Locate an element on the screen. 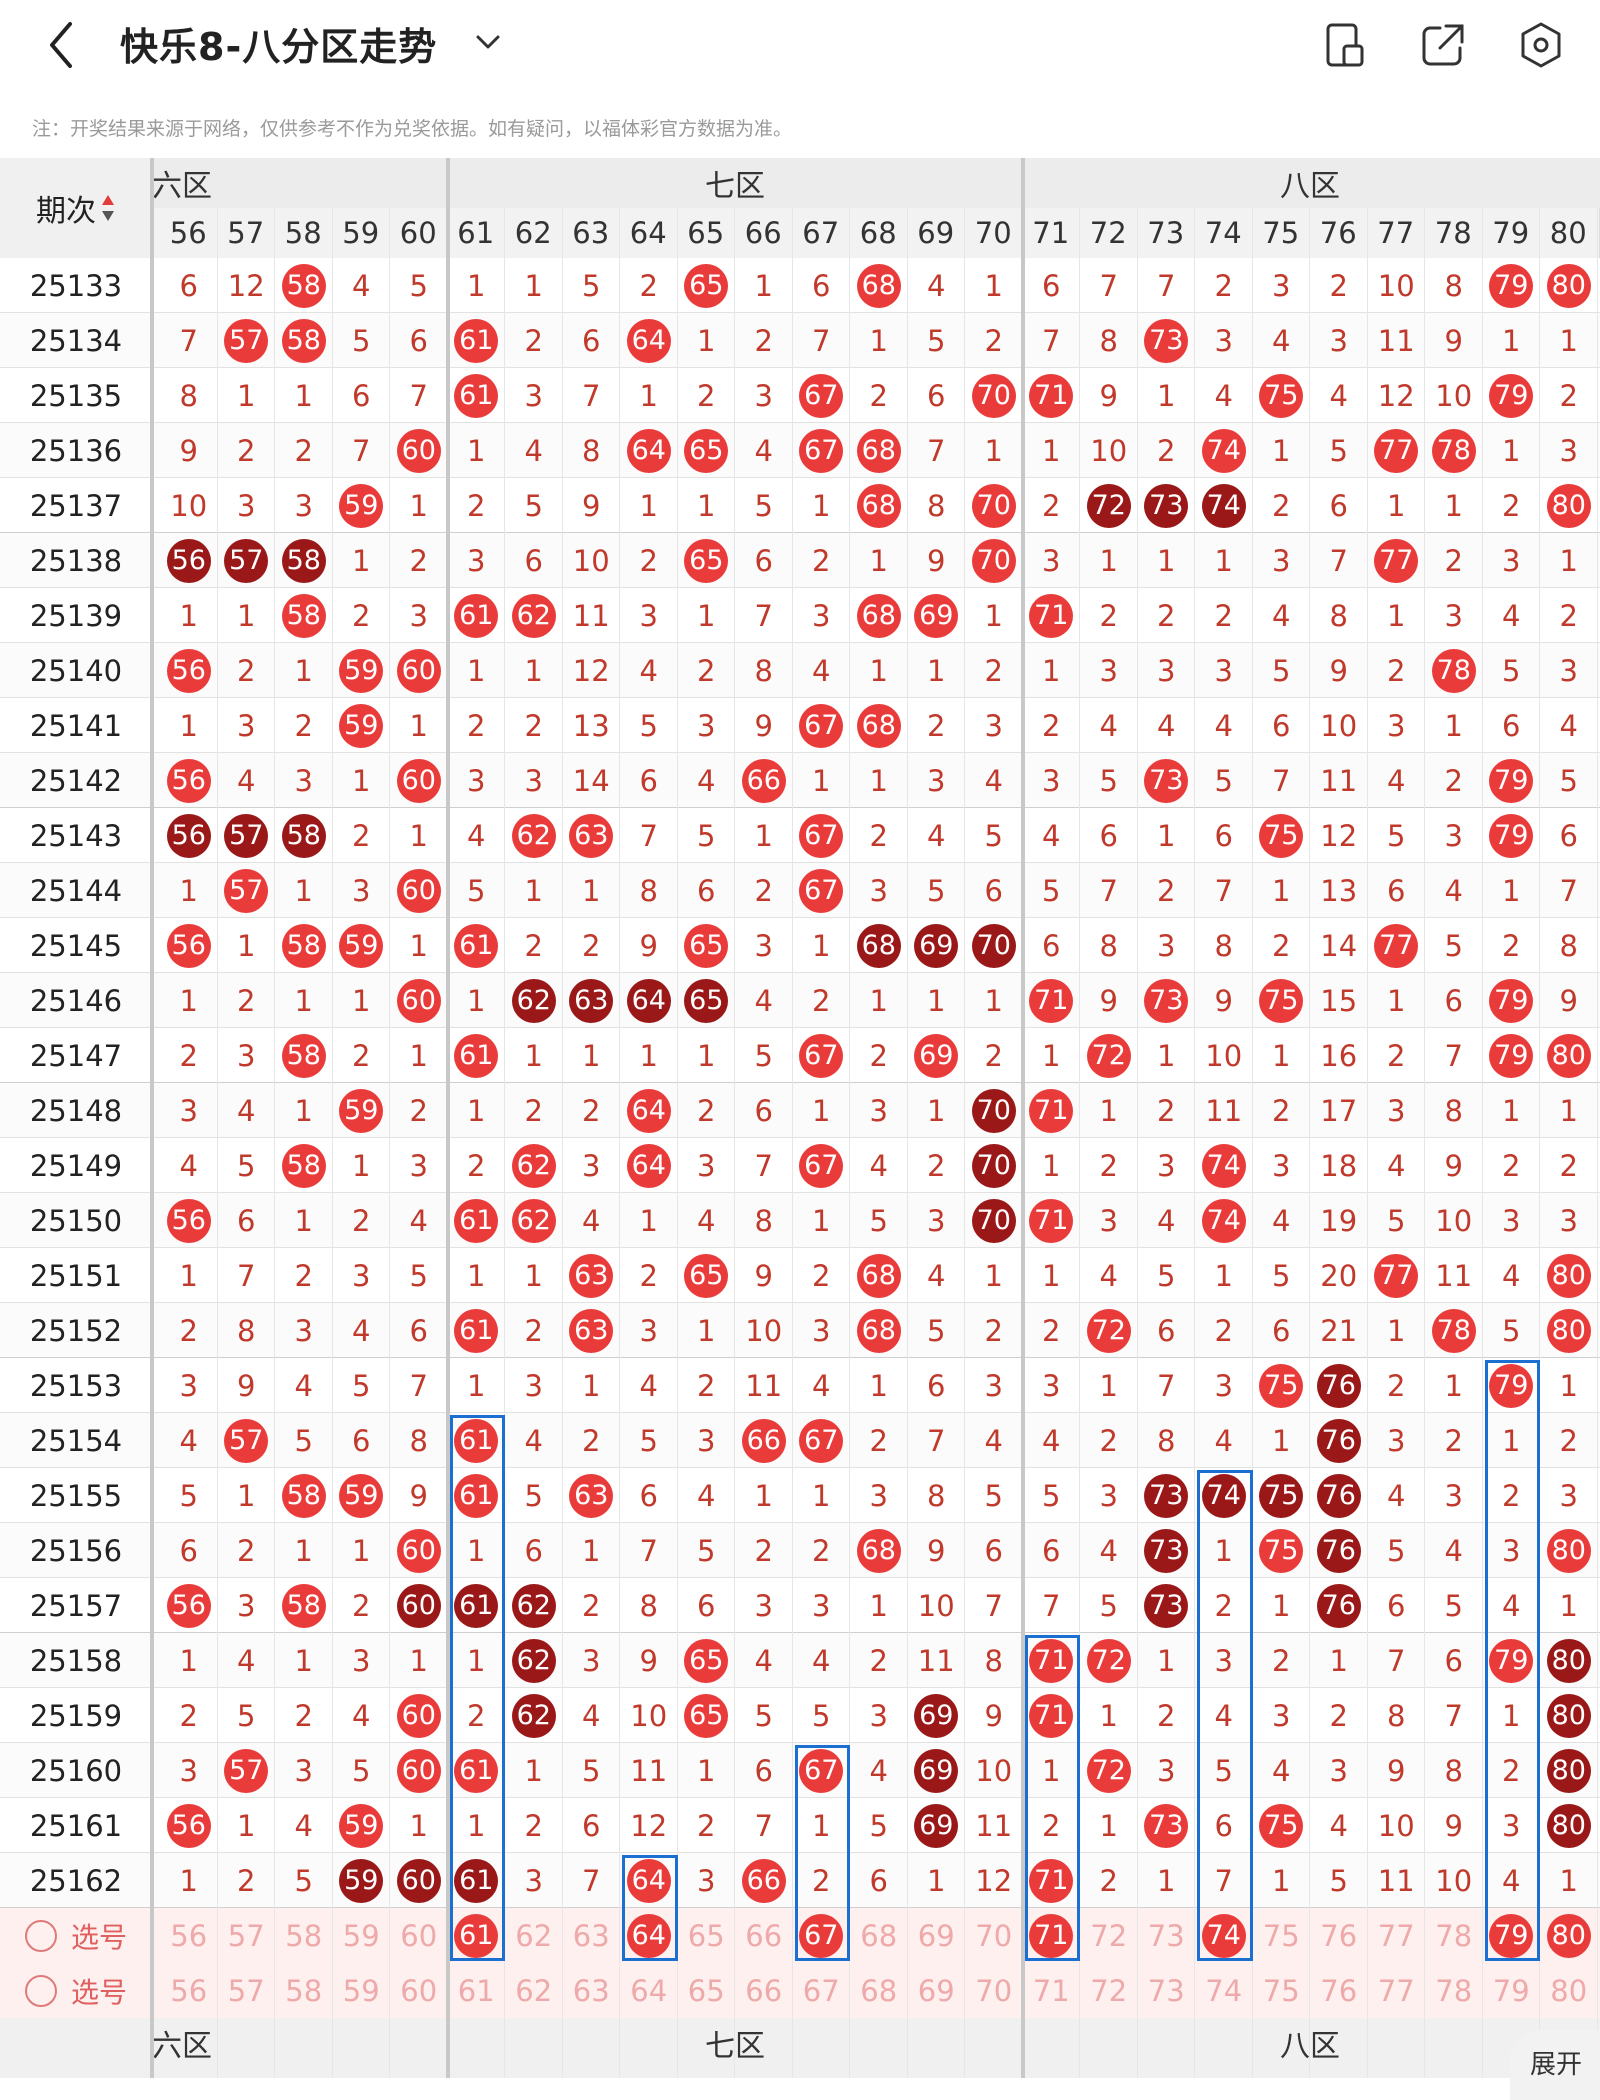  miss-count: 7 is located at coordinates (591, 395).